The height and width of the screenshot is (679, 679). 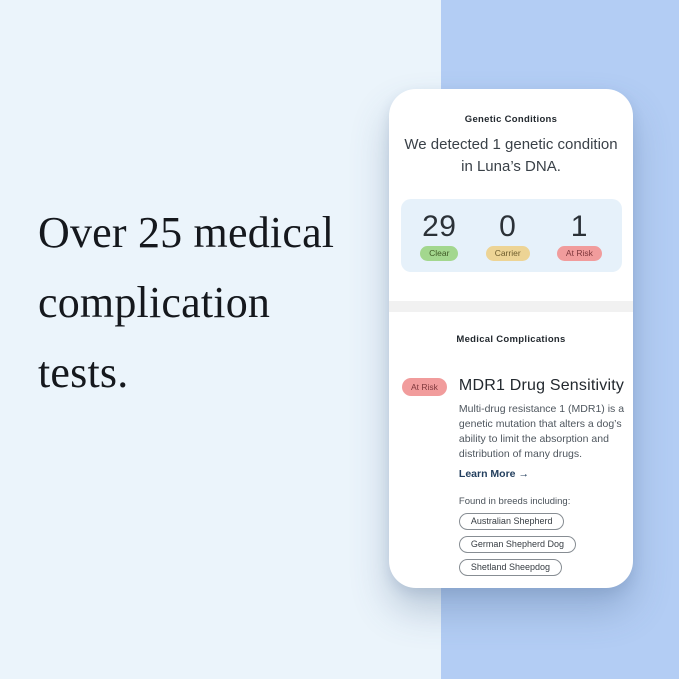 I want to click on medical-complications-section-label: Medical Complications, so click(x=511, y=339).